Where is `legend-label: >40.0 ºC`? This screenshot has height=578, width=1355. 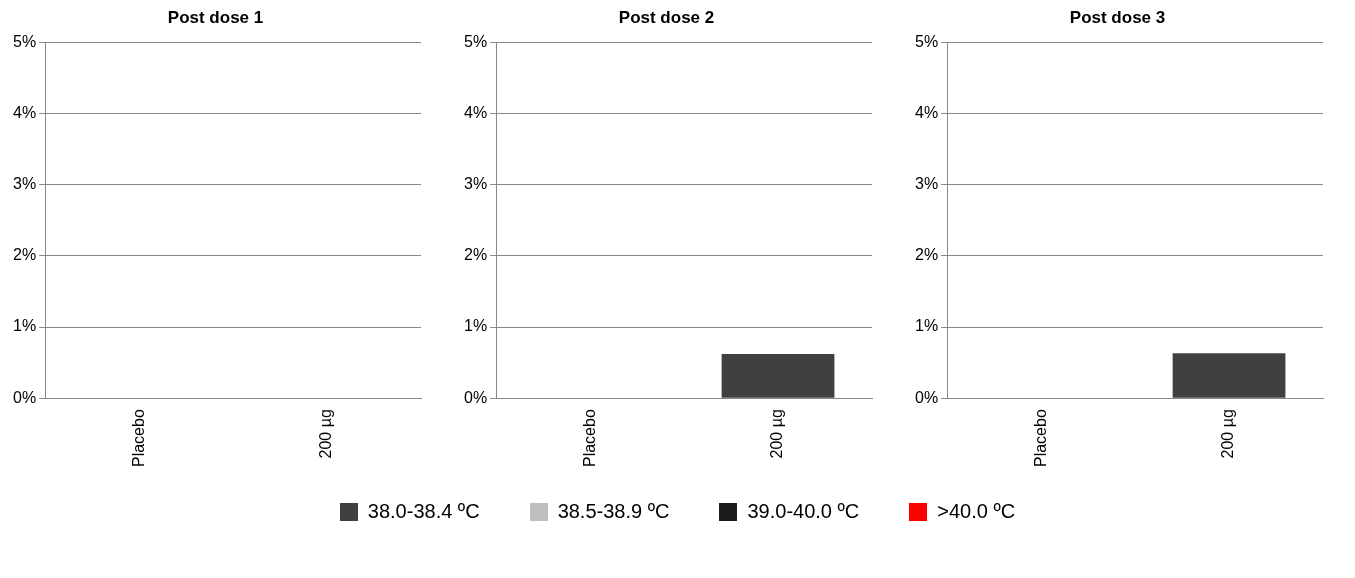 legend-label: >40.0 ºC is located at coordinates (976, 511).